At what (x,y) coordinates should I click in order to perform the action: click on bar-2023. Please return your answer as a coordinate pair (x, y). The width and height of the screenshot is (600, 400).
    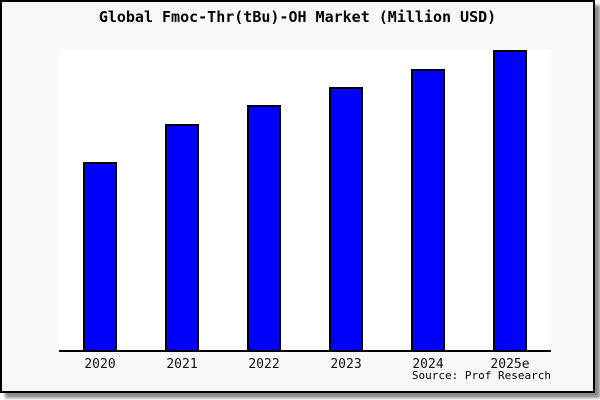
    Looking at the image, I should click on (346, 218).